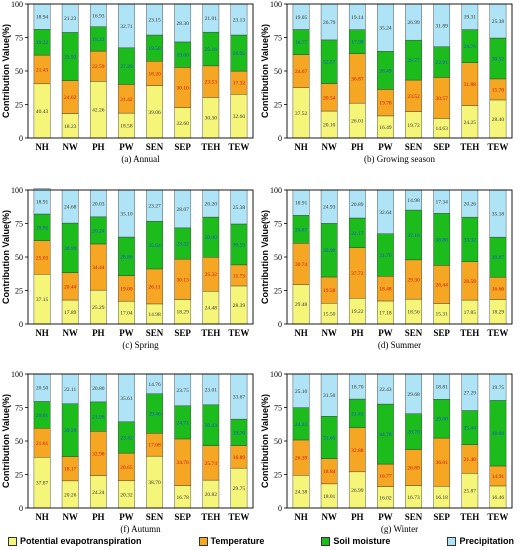 The width and height of the screenshot is (522, 550). I want to click on data-label: 32.71, so click(126, 27).